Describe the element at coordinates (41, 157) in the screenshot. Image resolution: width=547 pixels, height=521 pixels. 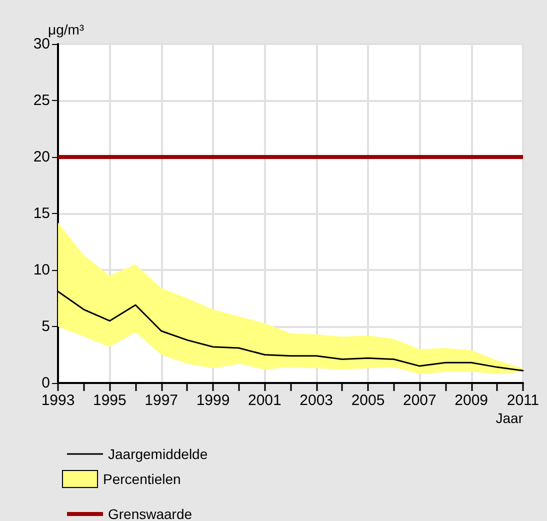
I see `y-tick-label: 20` at that location.